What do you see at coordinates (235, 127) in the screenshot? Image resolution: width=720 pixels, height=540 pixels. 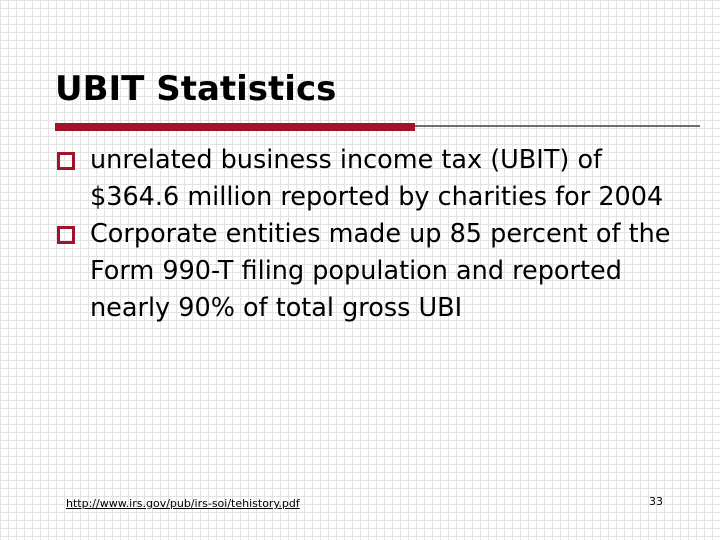 I see `title-underline-accent` at bounding box center [235, 127].